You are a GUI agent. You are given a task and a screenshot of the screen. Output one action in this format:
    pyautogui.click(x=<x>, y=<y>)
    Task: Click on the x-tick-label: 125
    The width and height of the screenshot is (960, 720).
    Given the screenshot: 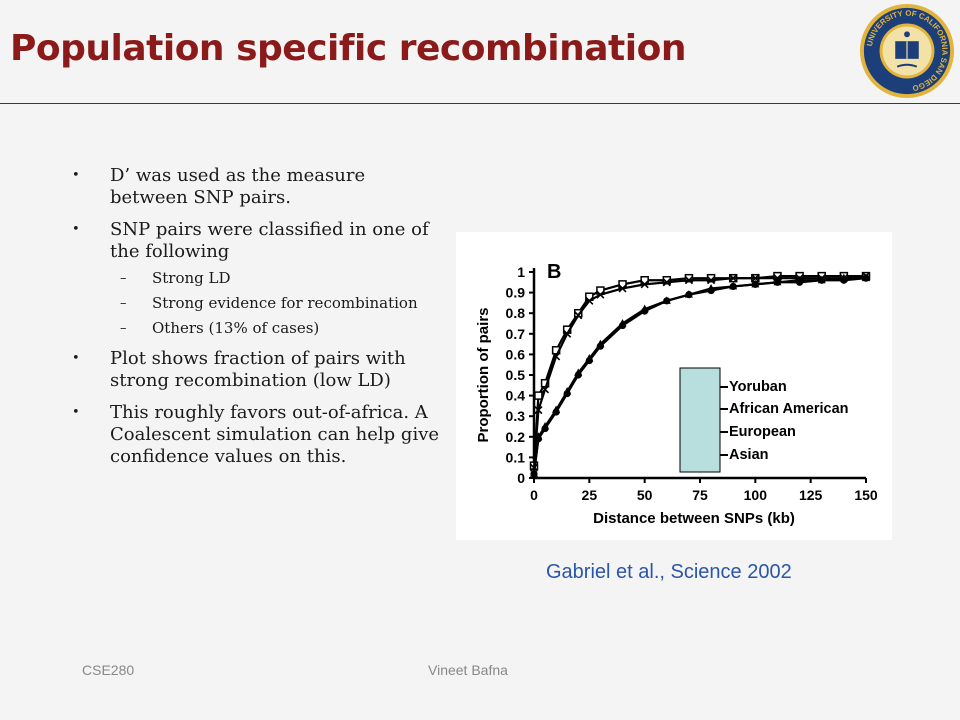 What is the action you would take?
    pyautogui.click(x=811, y=495)
    